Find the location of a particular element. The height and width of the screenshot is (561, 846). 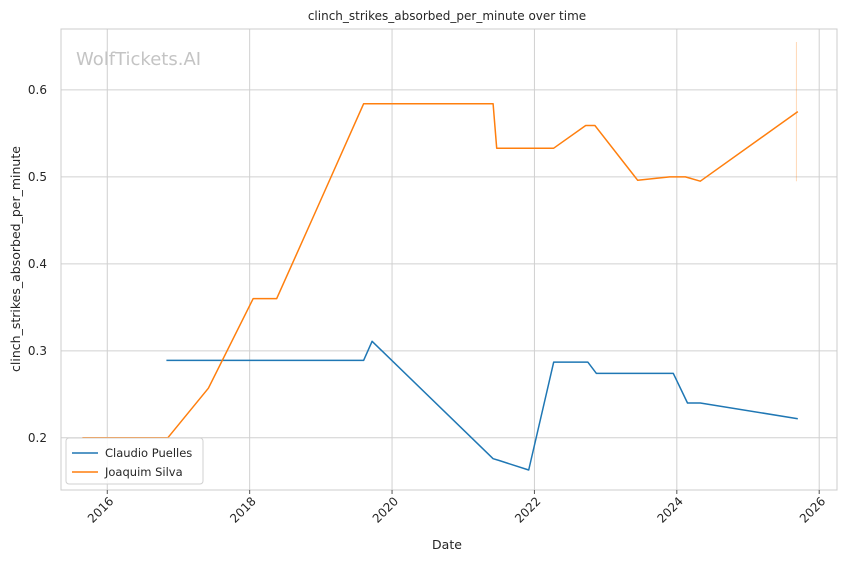

y-tick-label: 0.4 is located at coordinates (37, 264).